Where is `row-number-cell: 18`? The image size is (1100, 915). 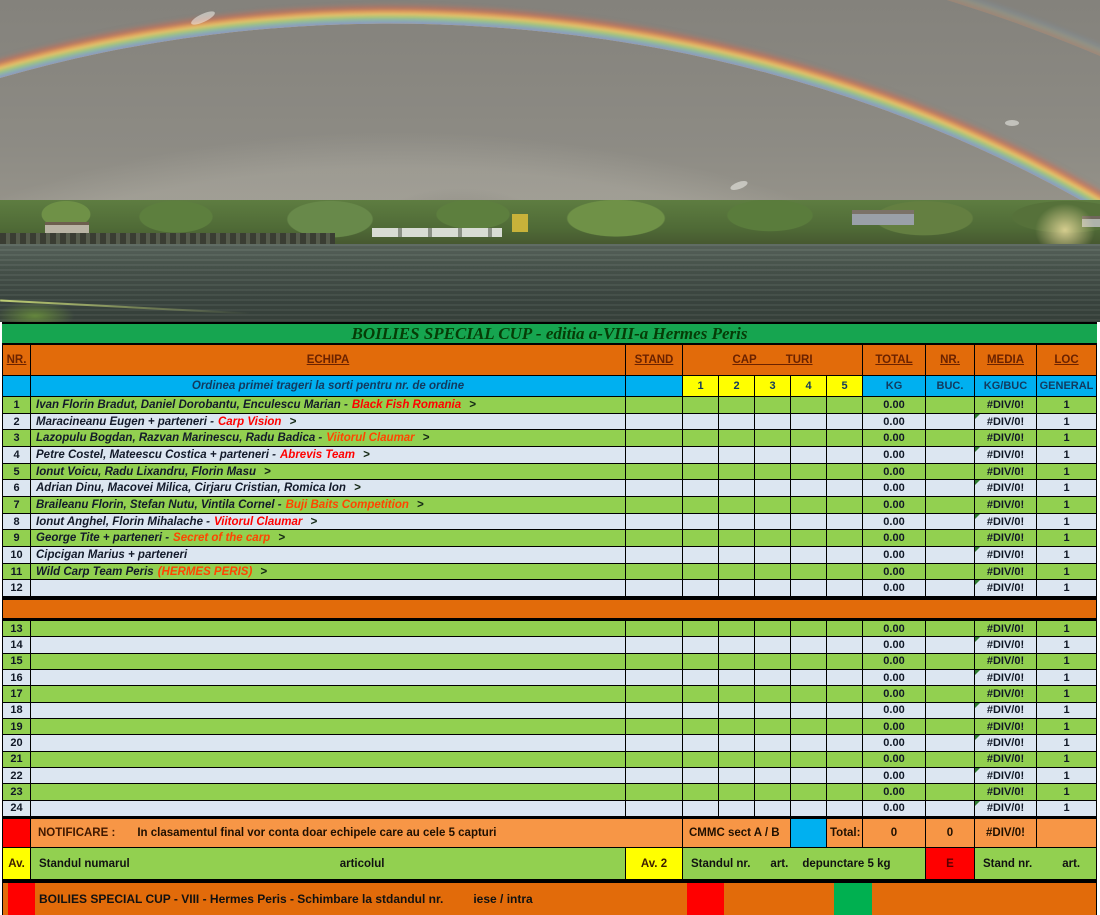 row-number-cell: 18 is located at coordinates (16, 710).